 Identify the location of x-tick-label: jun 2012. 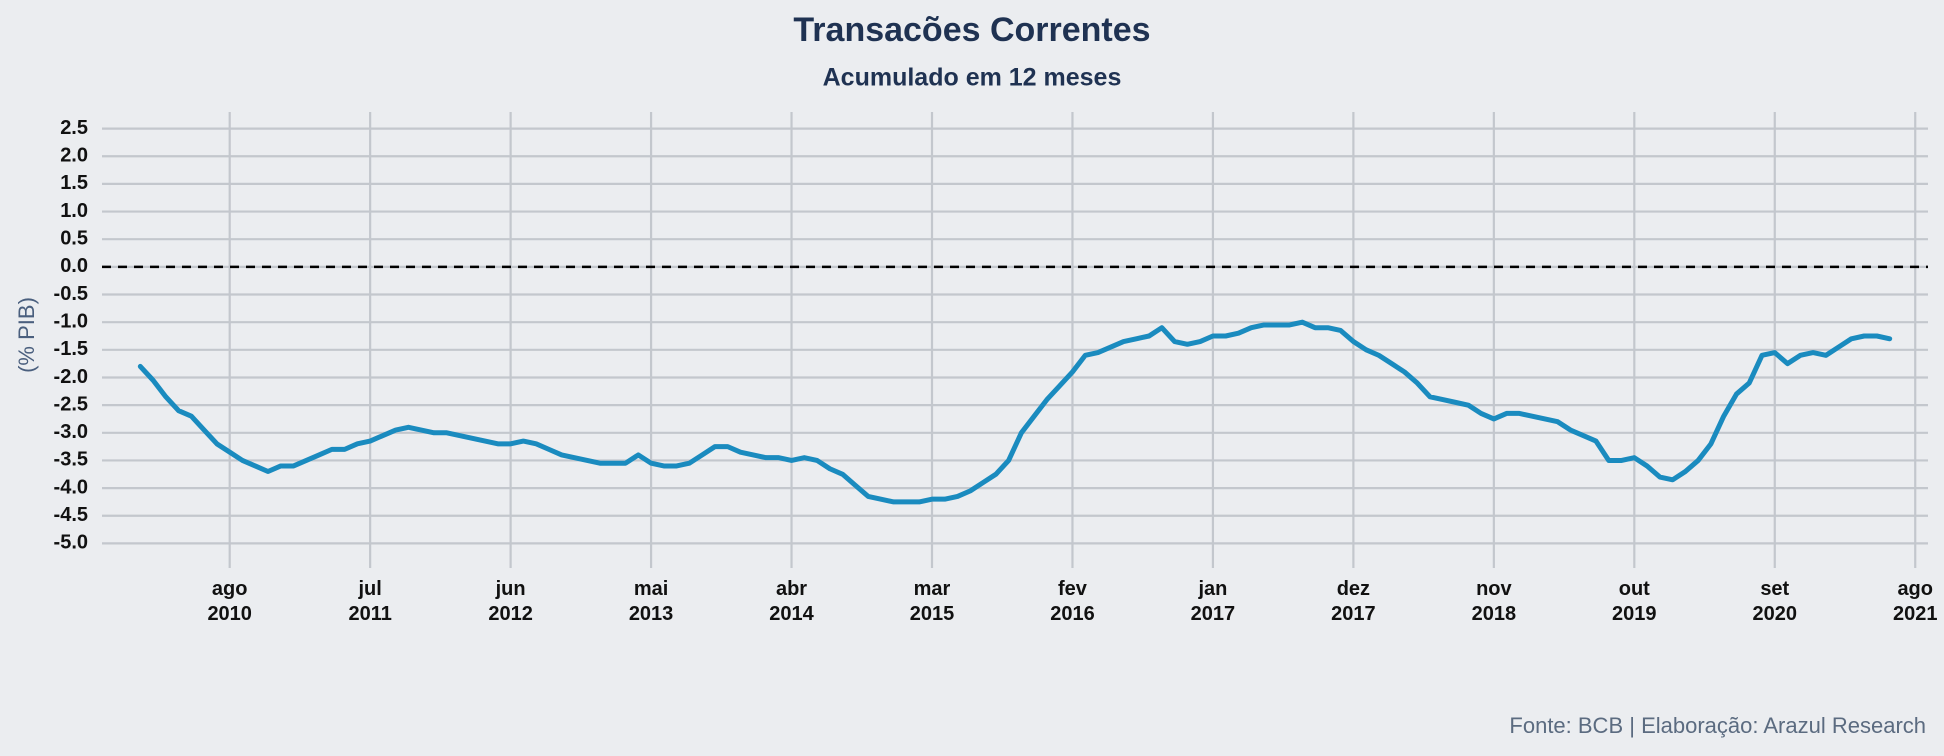
(510, 601).